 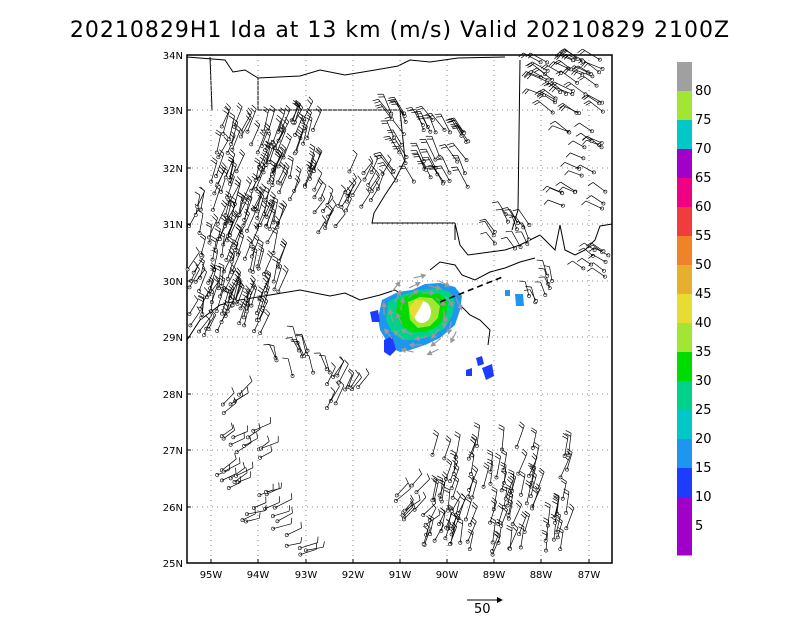 I want to click on lat-label: 34N, so click(x=173, y=56).